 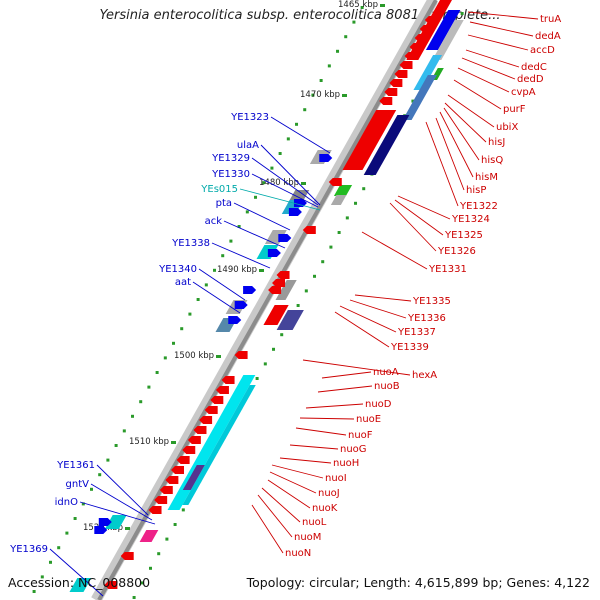 What do you see at coordinates (419, 97) in the screenshot?
I see `gene-block-steelblue` at bounding box center [419, 97].